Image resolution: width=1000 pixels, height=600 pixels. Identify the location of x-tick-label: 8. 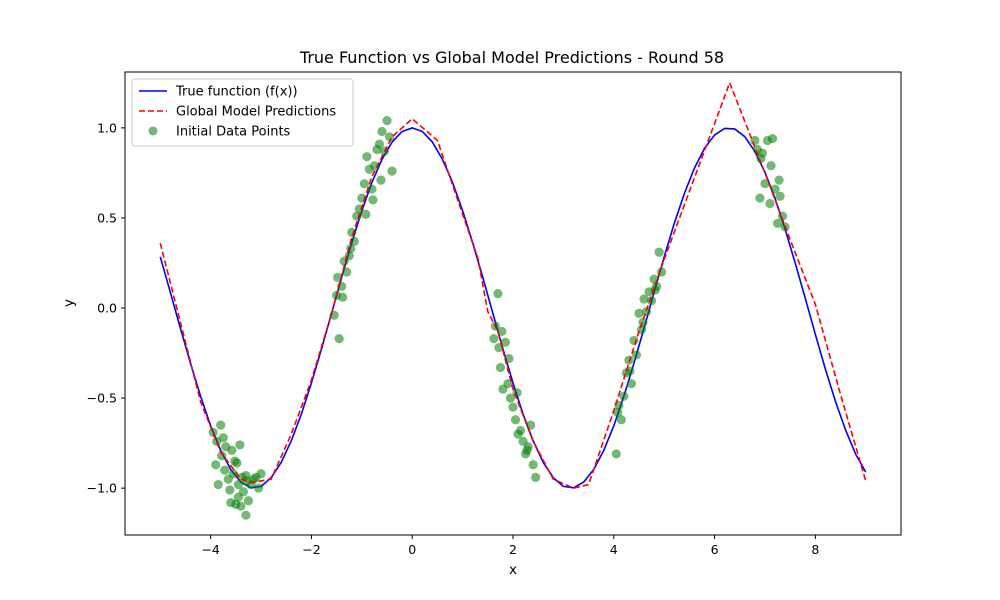
(815, 549).